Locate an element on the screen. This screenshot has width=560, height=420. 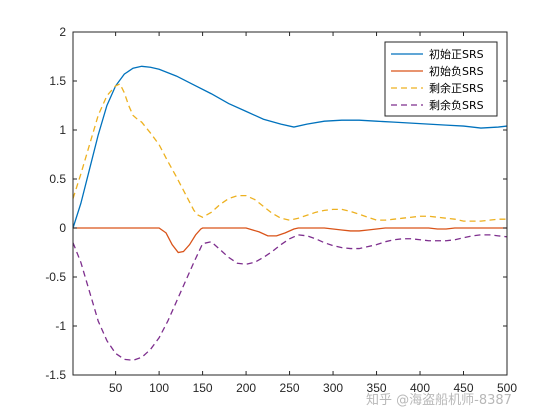
x-tick-label: 150 is located at coordinates (203, 388).